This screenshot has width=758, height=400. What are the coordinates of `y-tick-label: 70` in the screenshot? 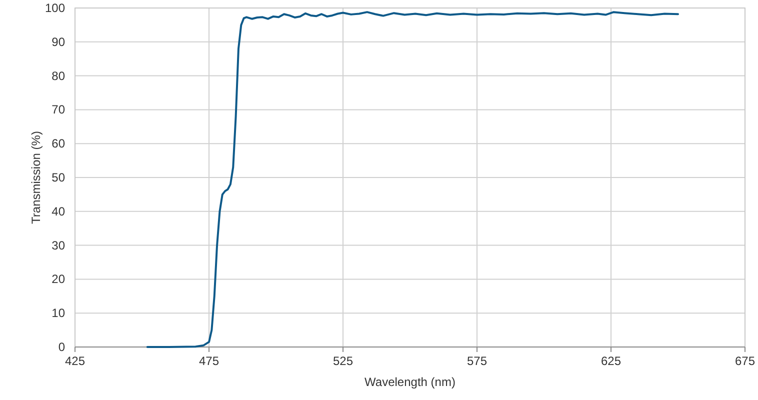 It's located at (59, 109).